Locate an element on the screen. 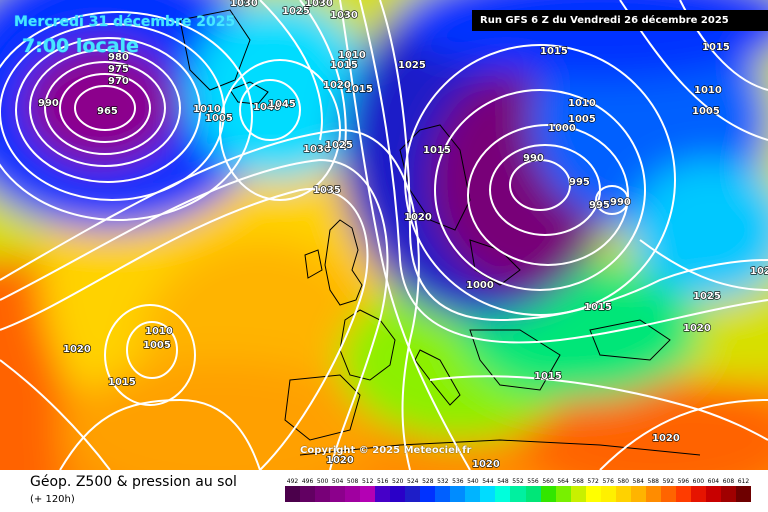 This screenshot has height=512, width=768. scale-label: 492 is located at coordinates (292, 481).